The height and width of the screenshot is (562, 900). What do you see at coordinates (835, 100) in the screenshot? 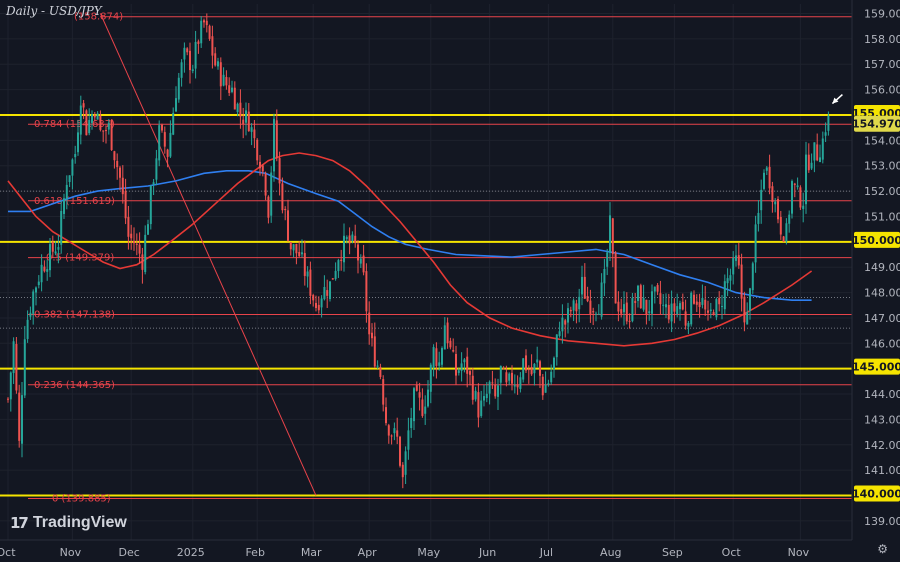
I see `arrow-head` at bounding box center [835, 100].